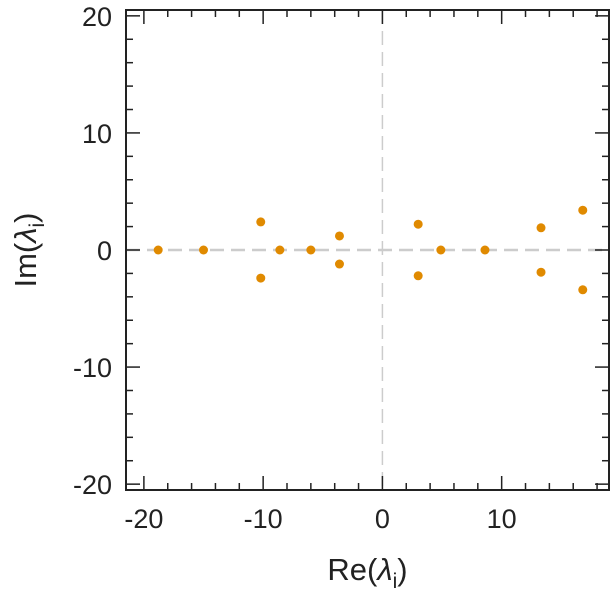 The width and height of the screenshot is (611, 600). I want to click on y-tick-label: 10, so click(97, 134).